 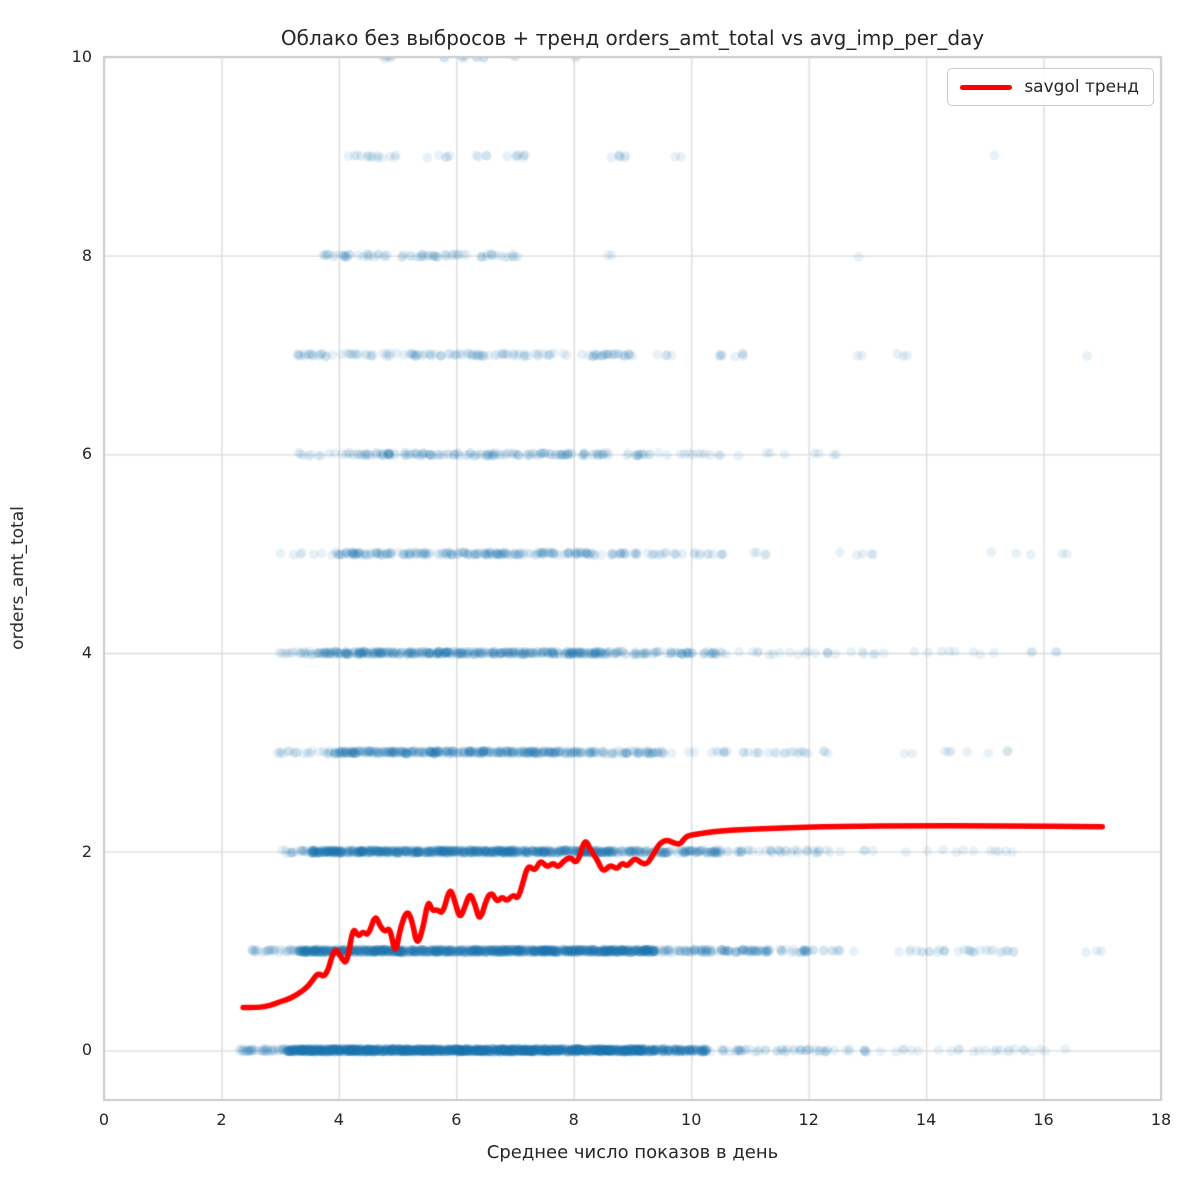 What do you see at coordinates (221, 1119) in the screenshot?
I see `x-tick-label: 2` at bounding box center [221, 1119].